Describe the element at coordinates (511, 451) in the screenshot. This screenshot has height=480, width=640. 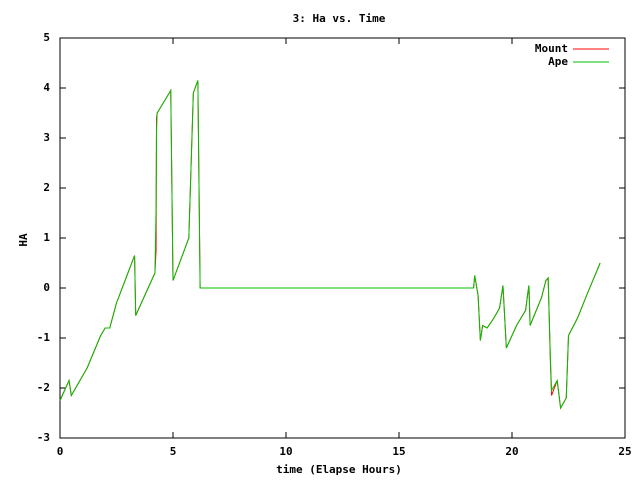
I see `x-tick-label: 20` at that location.